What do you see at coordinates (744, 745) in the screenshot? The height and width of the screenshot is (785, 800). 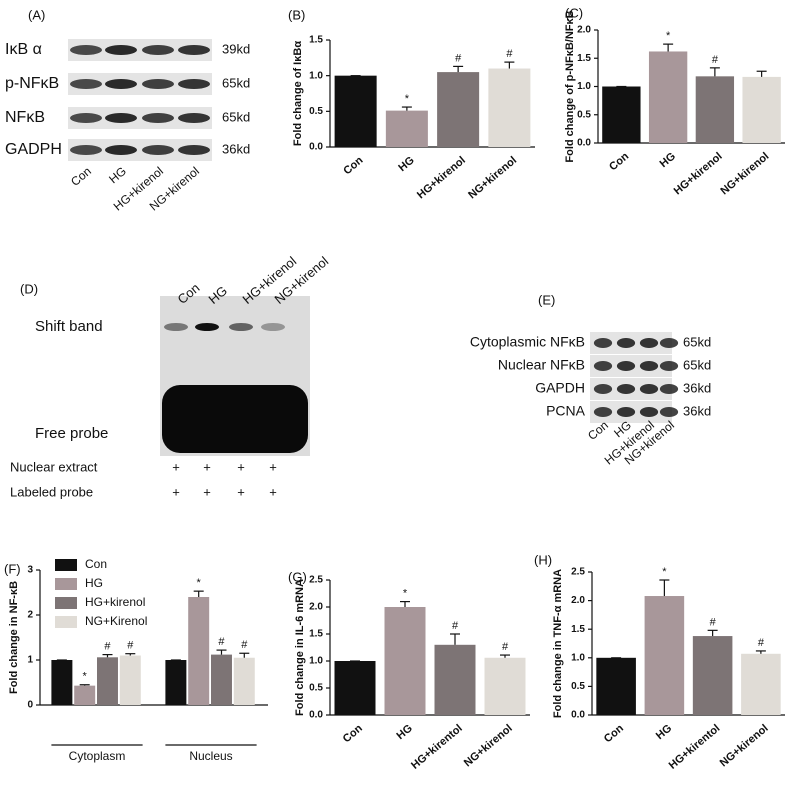 I see `x-tick-label: NG+kirenol` at bounding box center [744, 745].